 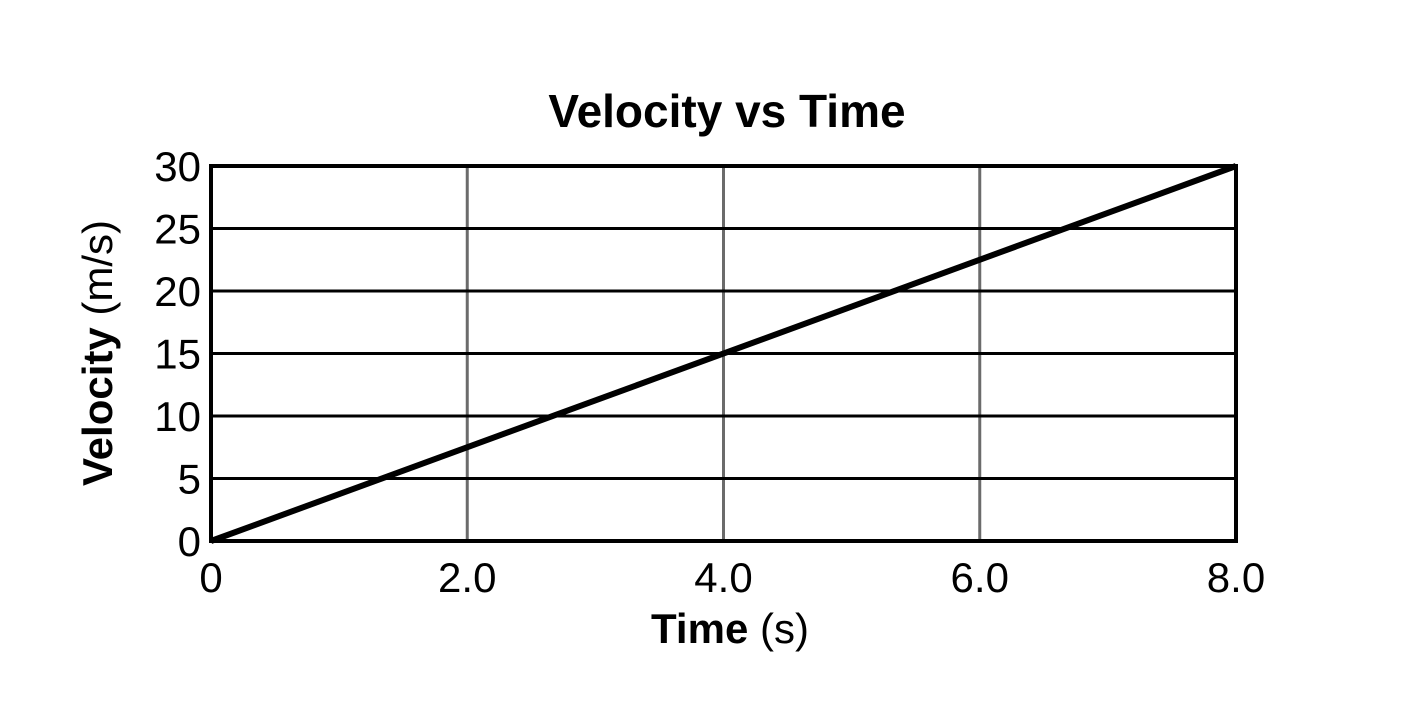 I want to click on chart-title: Velocity vs Time, so click(x=726, y=111).